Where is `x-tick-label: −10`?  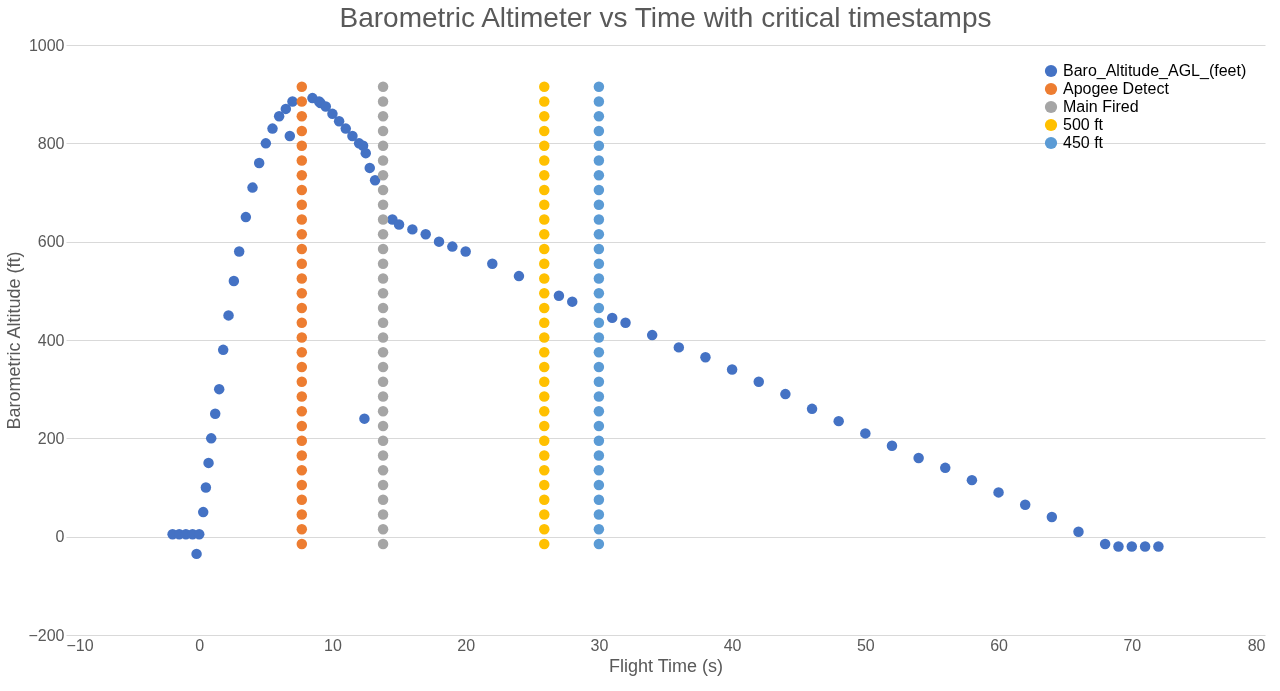
x-tick-label: −10 is located at coordinates (80, 645).